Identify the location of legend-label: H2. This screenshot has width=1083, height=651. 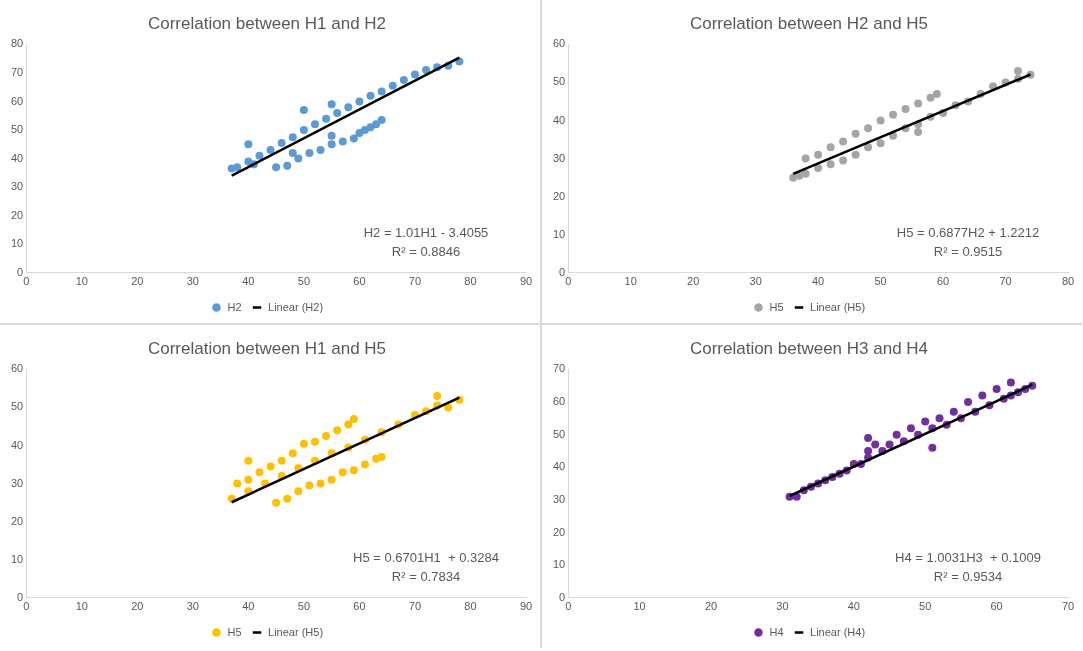
(234, 306).